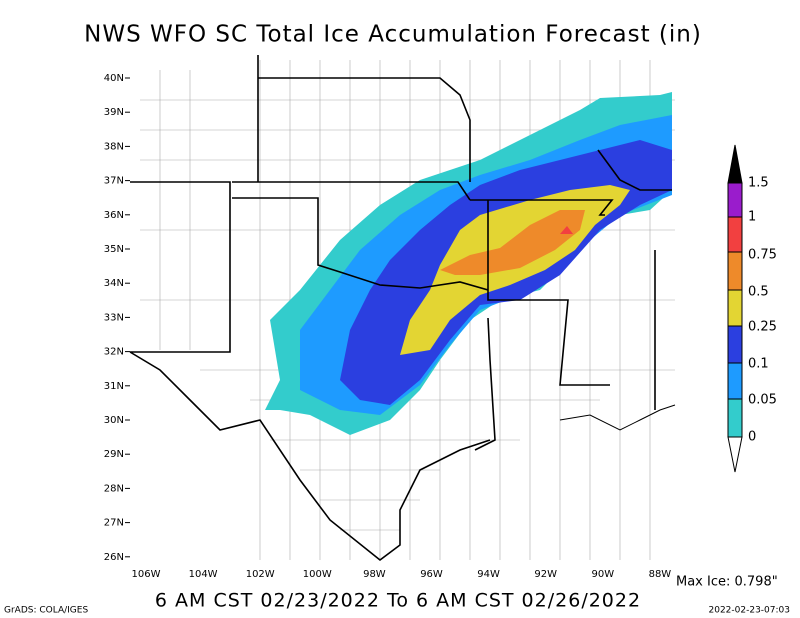 This screenshot has width=800, height=618. What do you see at coordinates (114, 317) in the screenshot?
I see `latitude-label: 33N` at bounding box center [114, 317].